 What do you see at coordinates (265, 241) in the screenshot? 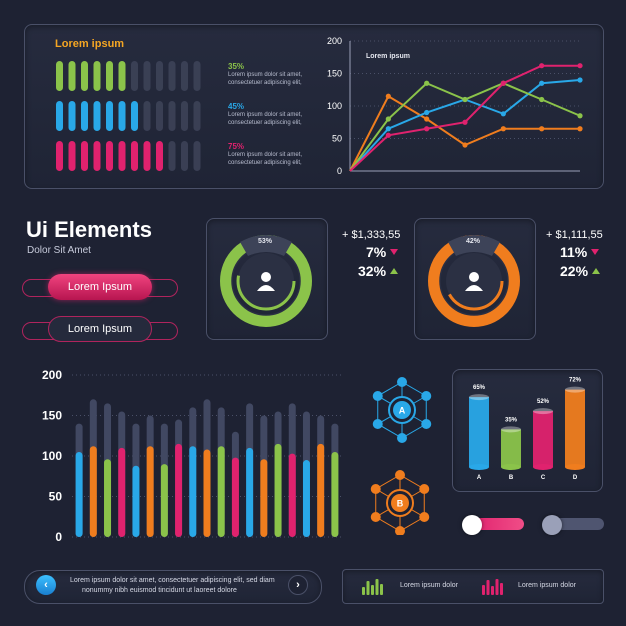
I see `donut-percent-1: 53%` at bounding box center [265, 241].